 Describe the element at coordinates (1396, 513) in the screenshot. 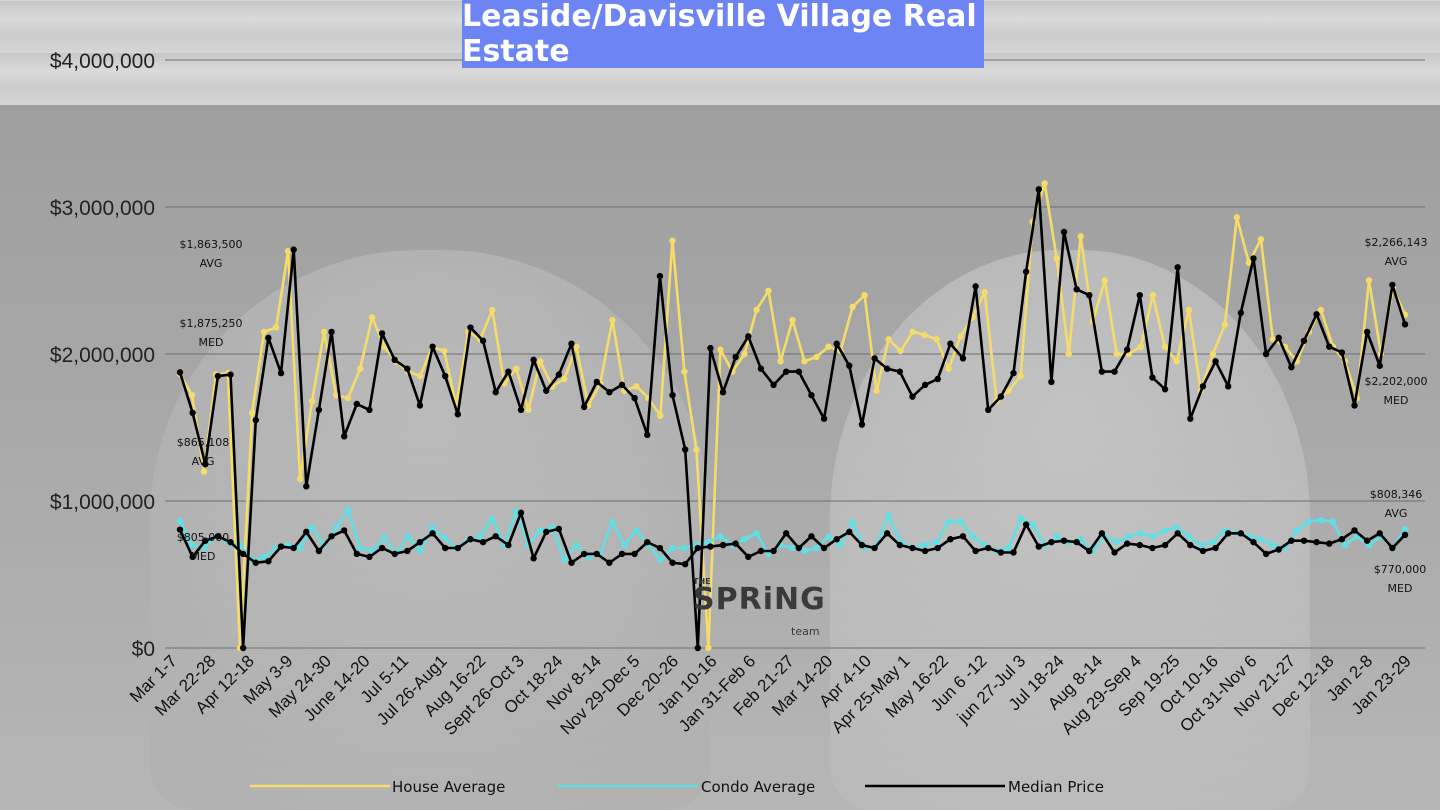

I see `annotation-6-line-1: AVG` at that location.